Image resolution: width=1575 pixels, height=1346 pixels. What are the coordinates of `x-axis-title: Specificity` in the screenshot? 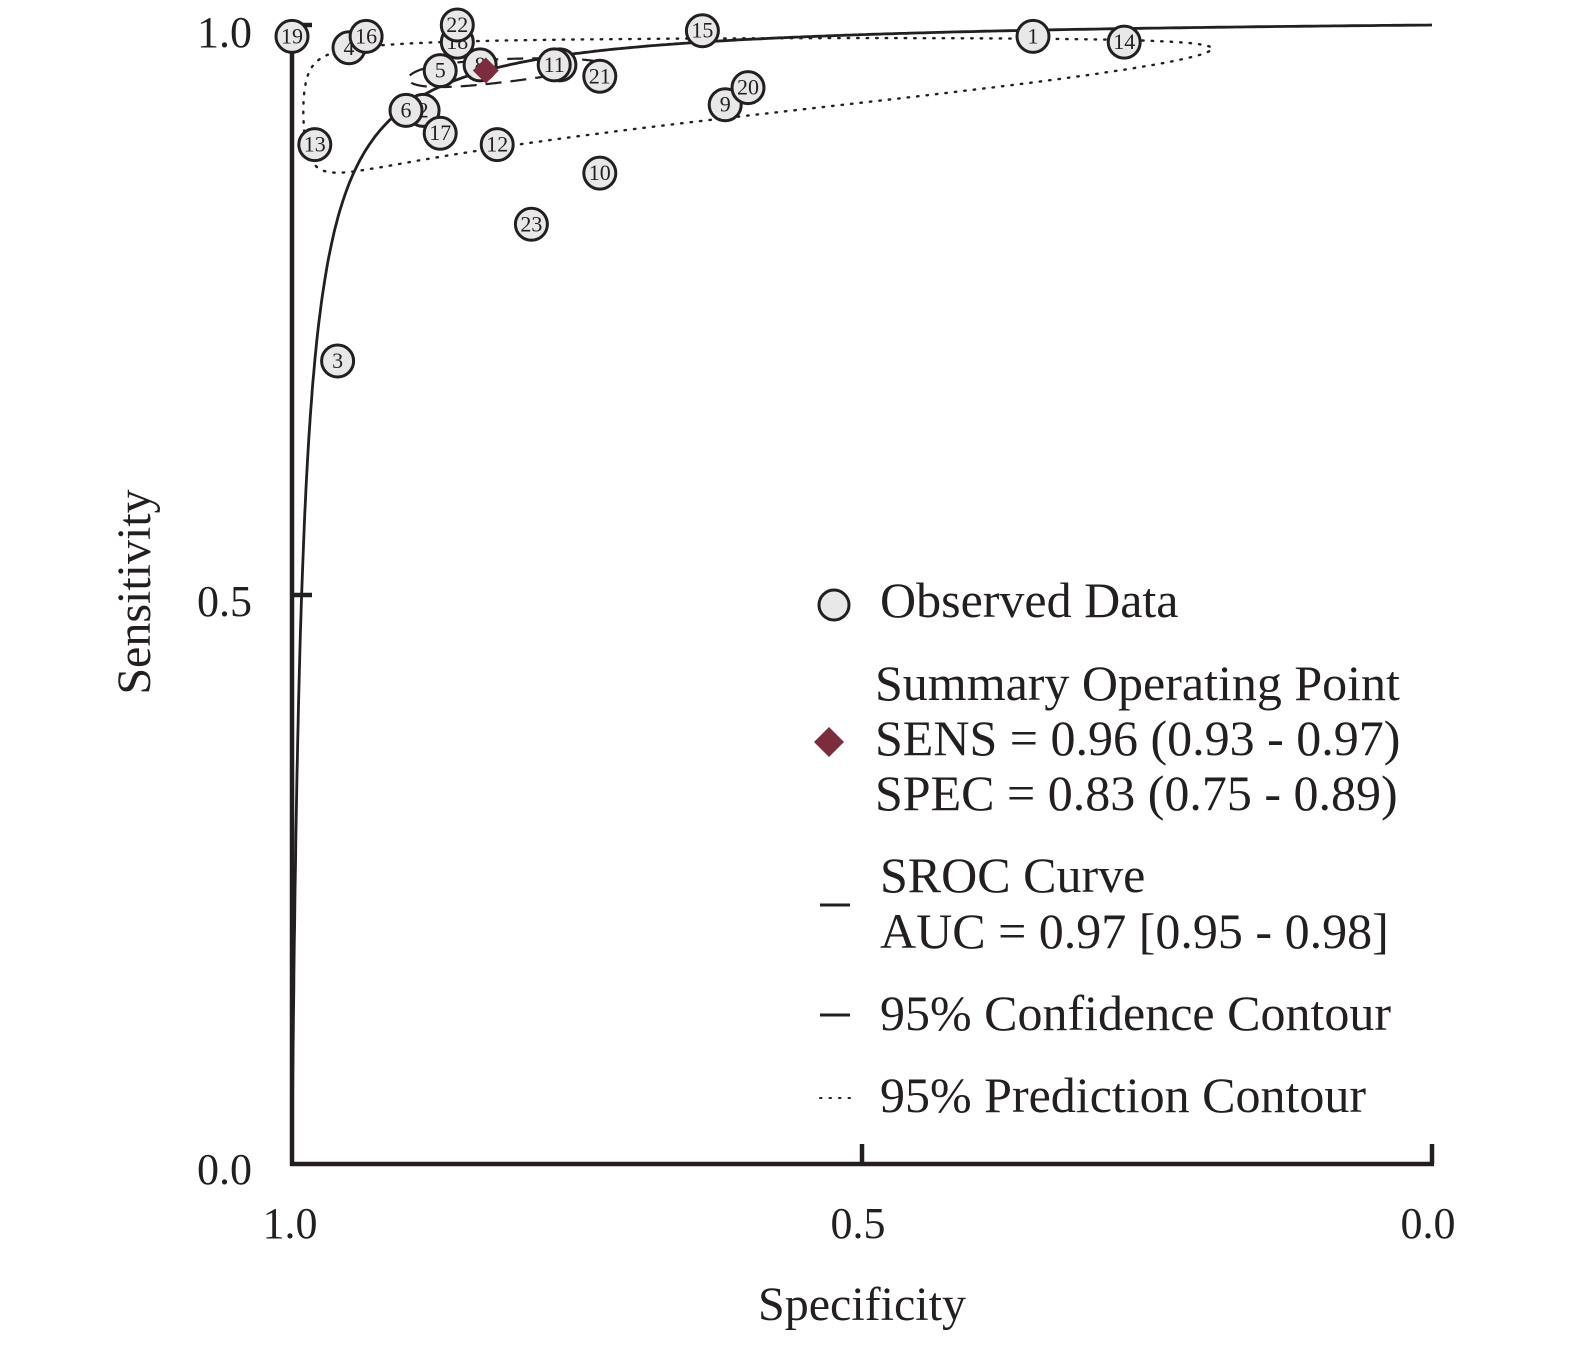 It's located at (862, 1304).